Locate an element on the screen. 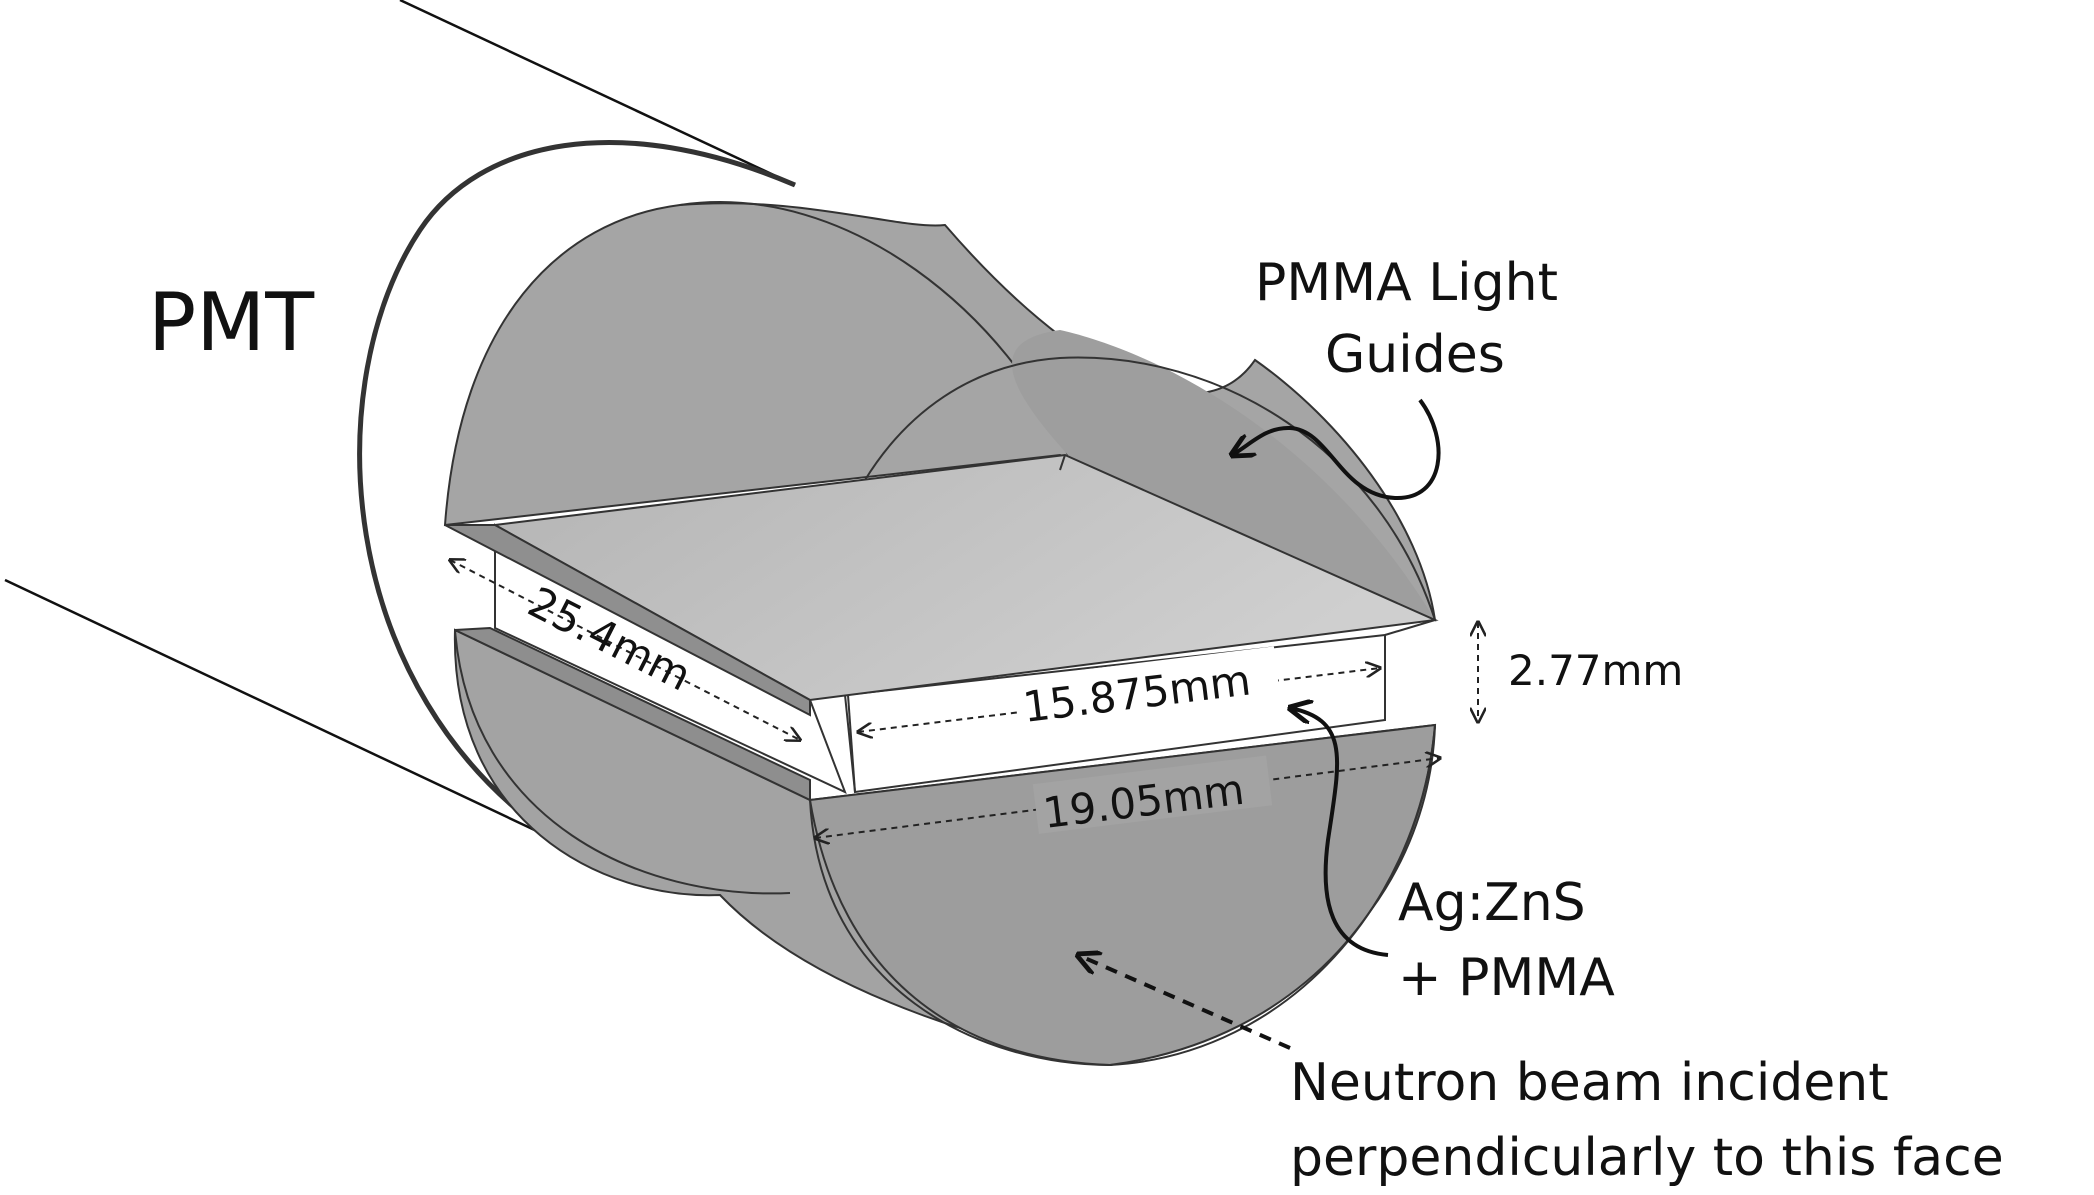 This screenshot has height=1195, width=2094. beam-label-line2: perpendicularly to this face is located at coordinates (1647, 1158).